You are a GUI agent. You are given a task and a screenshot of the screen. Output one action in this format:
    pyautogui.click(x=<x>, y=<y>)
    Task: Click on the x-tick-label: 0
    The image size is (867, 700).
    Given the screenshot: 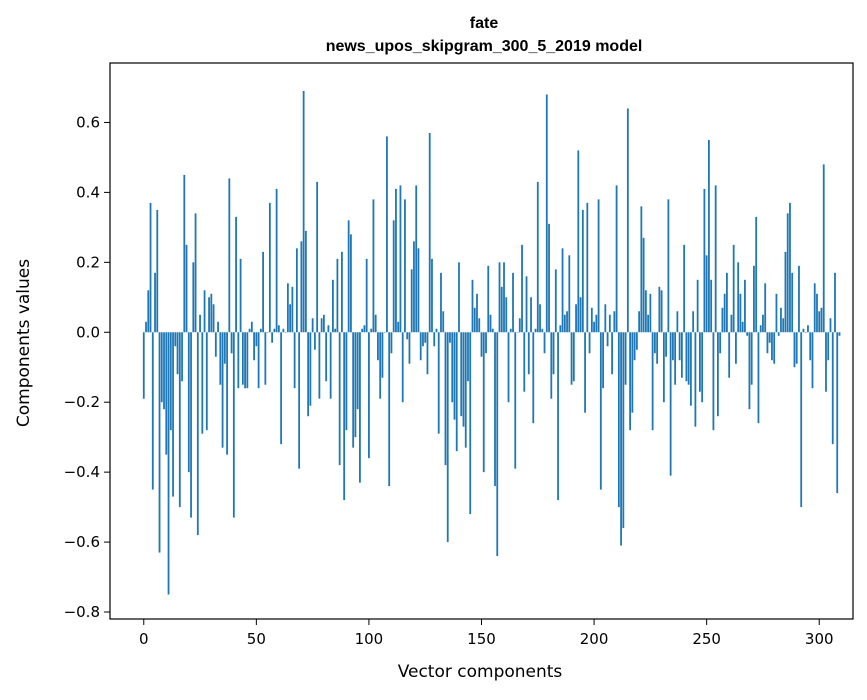 What is the action you would take?
    pyautogui.click(x=144, y=639)
    